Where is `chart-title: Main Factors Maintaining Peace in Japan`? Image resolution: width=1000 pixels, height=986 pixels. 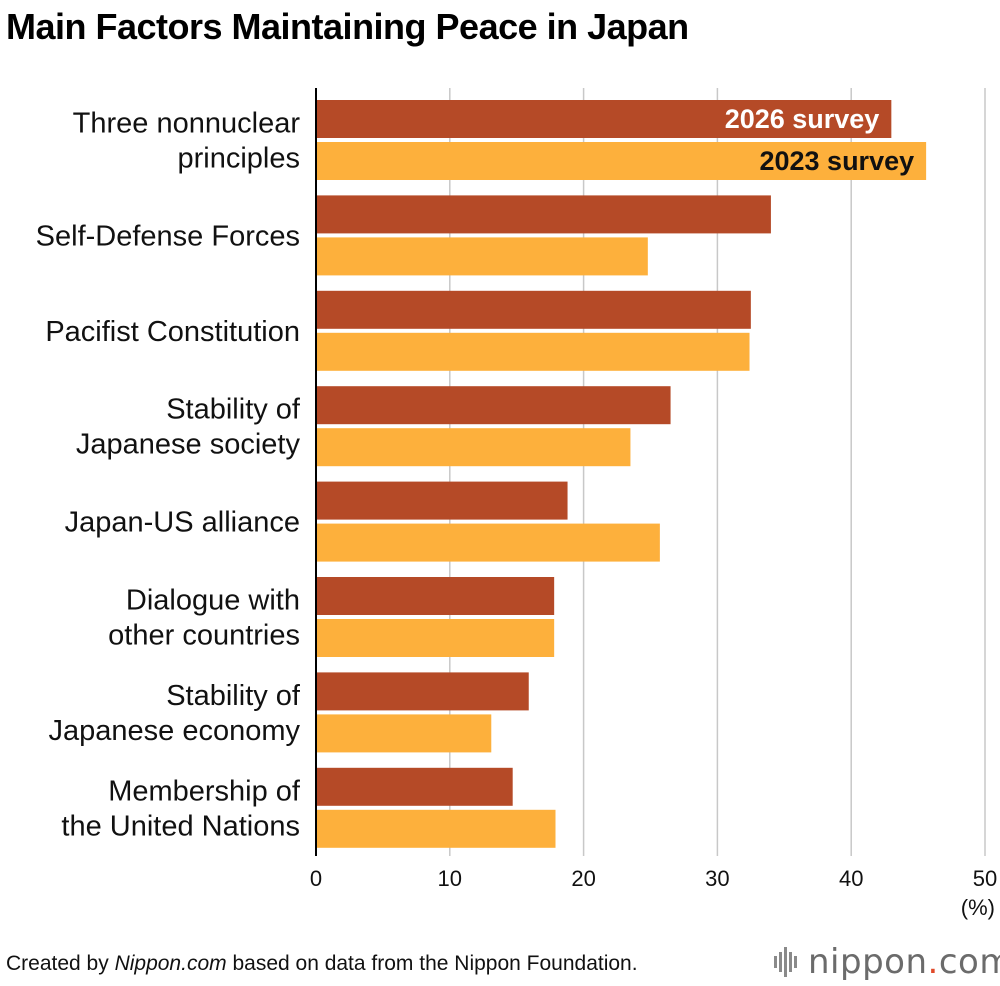
chart-title: Main Factors Maintaining Peace in Japan is located at coordinates (347, 26).